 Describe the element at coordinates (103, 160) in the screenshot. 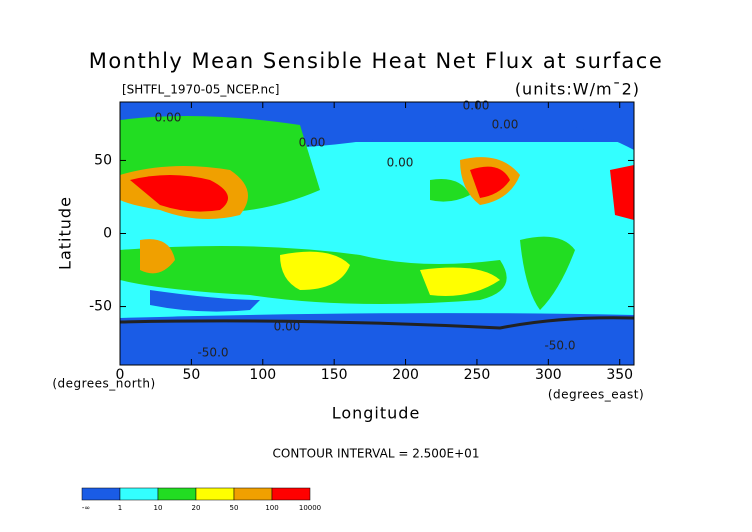

I see `y-tick-label: 50` at that location.